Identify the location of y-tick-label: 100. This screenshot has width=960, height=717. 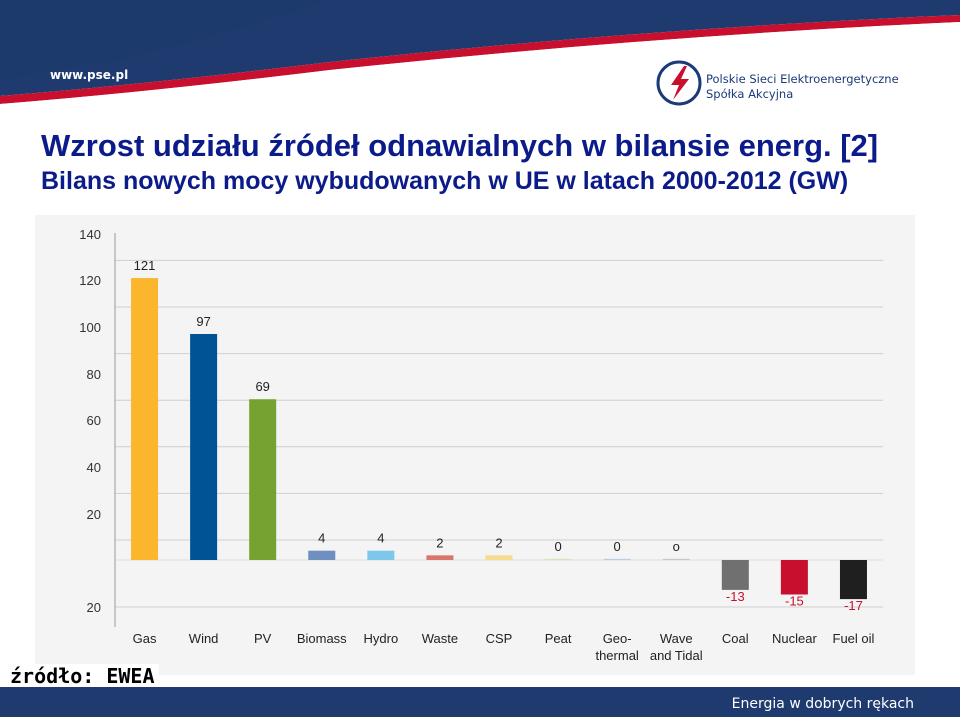
(90, 327).